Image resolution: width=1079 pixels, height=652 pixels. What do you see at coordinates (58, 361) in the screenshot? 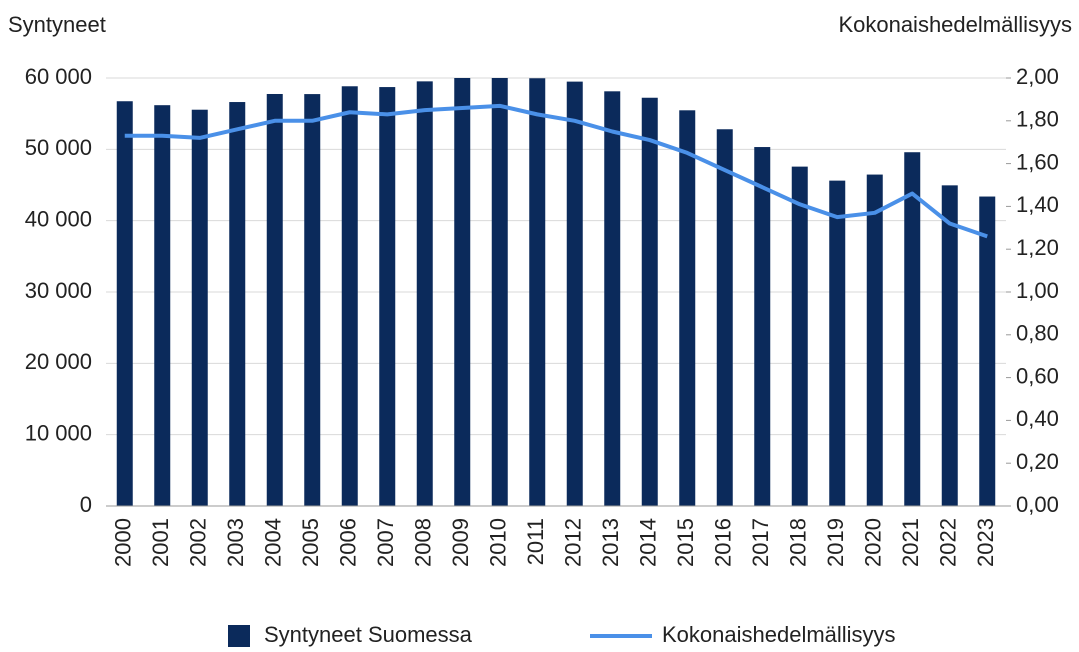
I see `y-tick-label: 20 000` at bounding box center [58, 361].